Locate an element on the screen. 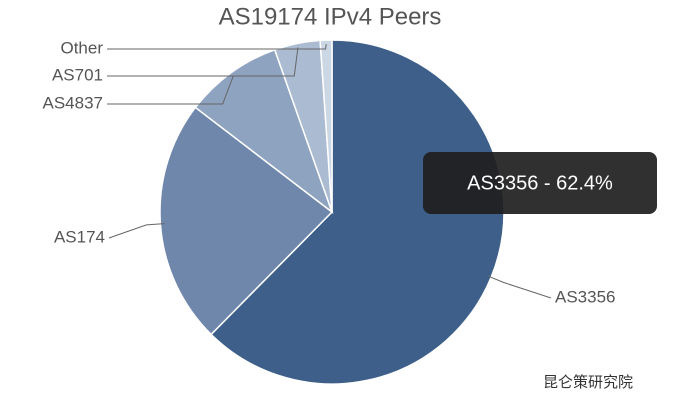 The width and height of the screenshot is (678, 410). chart-title: AS19174 IPv4 Peers is located at coordinates (330, 16).